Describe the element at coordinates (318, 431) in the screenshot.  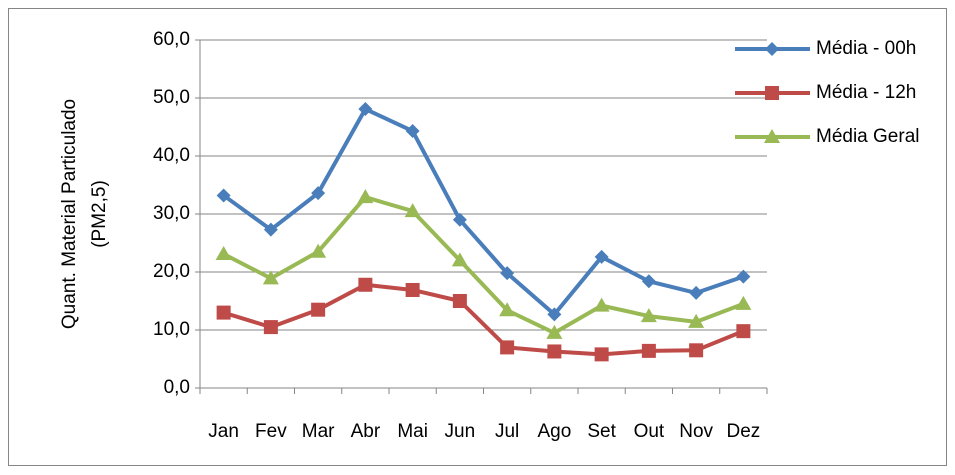
I see `x-tick-label: Mar` at that location.